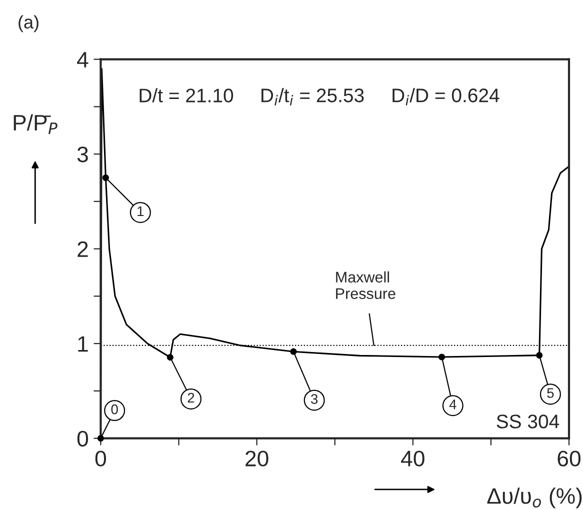  What do you see at coordinates (83, 344) in the screenshot?
I see `y-tick-label: 1` at bounding box center [83, 344].